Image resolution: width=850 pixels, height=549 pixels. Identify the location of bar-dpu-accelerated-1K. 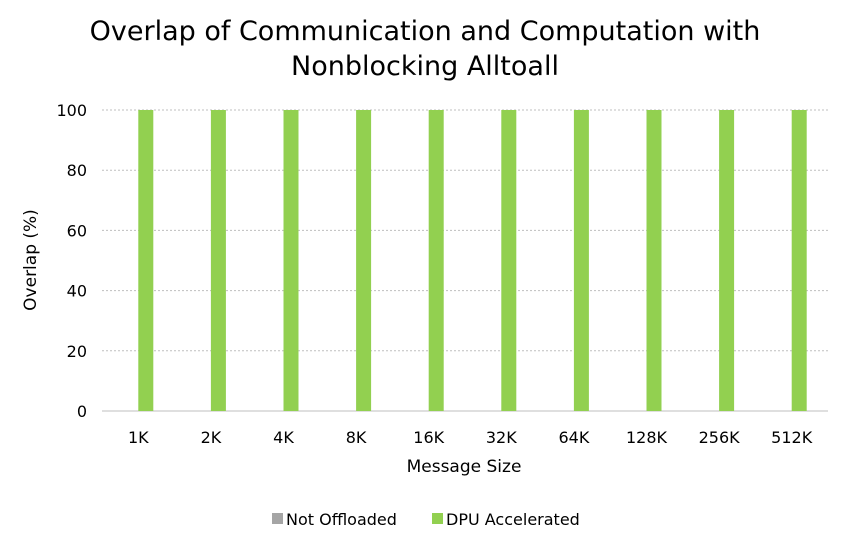
(146, 260).